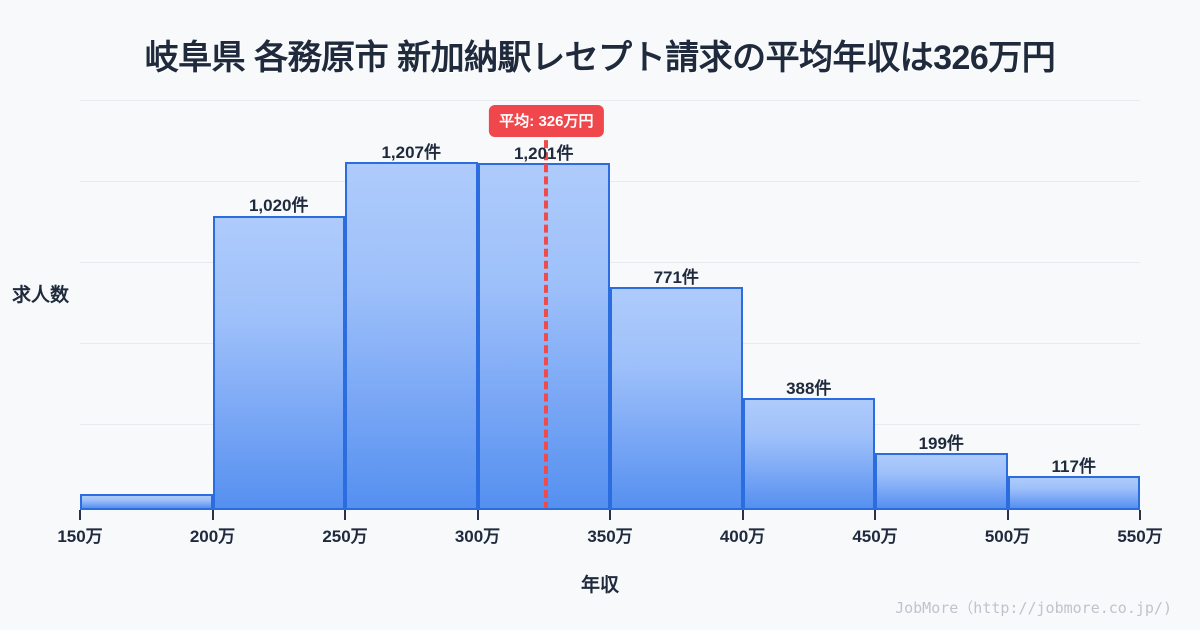 The height and width of the screenshot is (630, 1200). I want to click on x-axis-line, so click(610, 509).